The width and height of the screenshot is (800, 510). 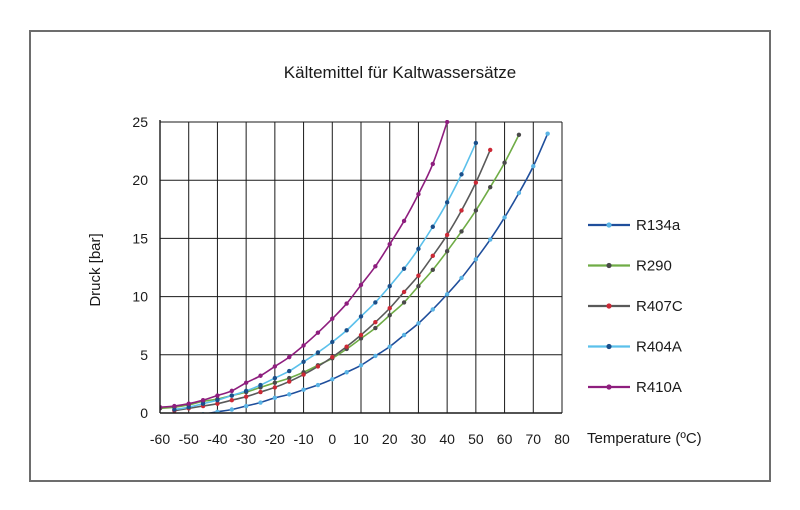 I want to click on x-tick-label: 0, so click(x=332, y=439).